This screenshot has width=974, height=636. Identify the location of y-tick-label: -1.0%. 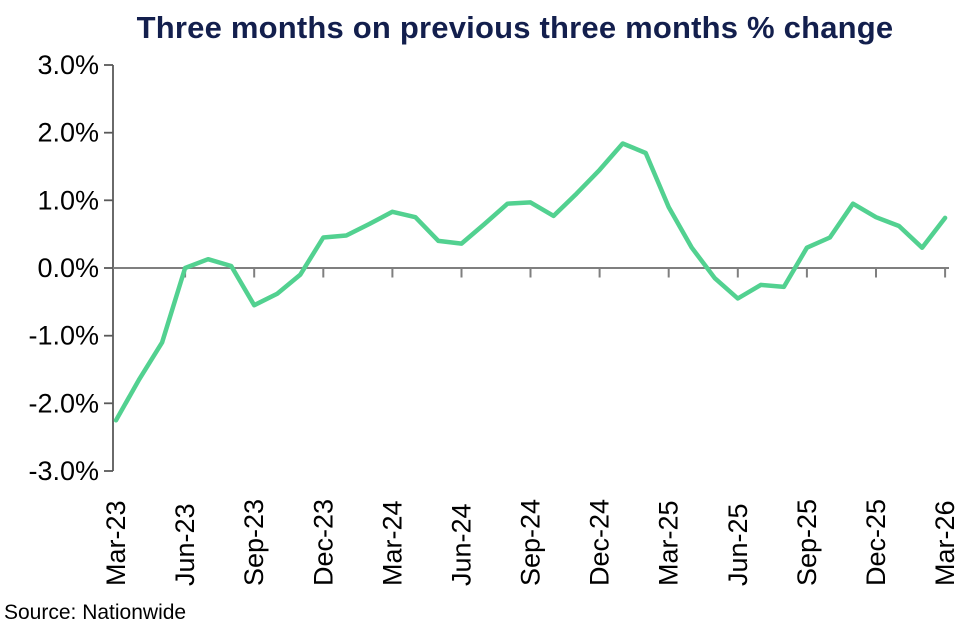
(63, 336).